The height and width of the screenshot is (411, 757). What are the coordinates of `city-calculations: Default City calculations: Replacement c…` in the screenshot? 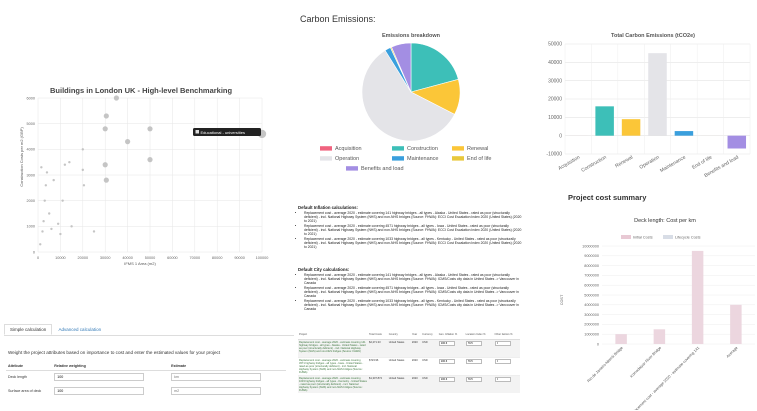 It's located at (410, 289).